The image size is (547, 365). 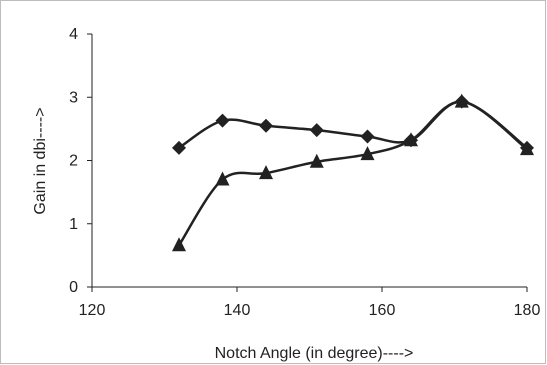 I want to click on y-tick-label: 1, so click(x=73, y=224).